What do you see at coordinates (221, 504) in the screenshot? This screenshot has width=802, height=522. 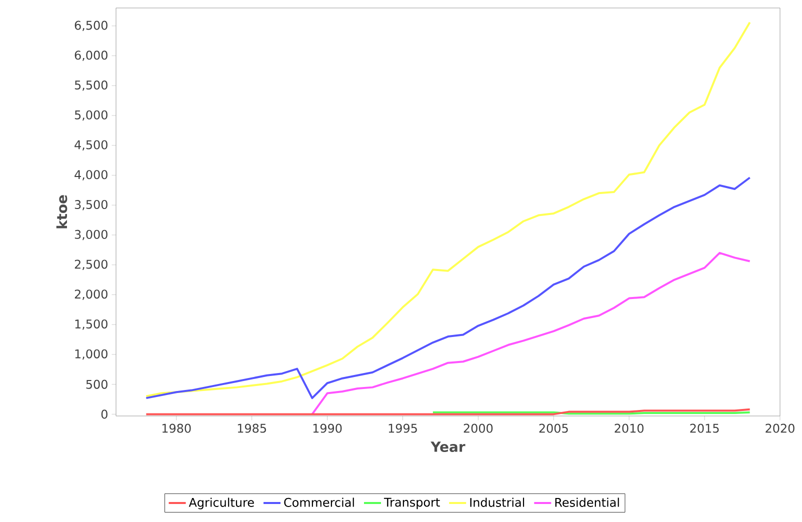 I see `legend-label: Agriculture` at bounding box center [221, 504].